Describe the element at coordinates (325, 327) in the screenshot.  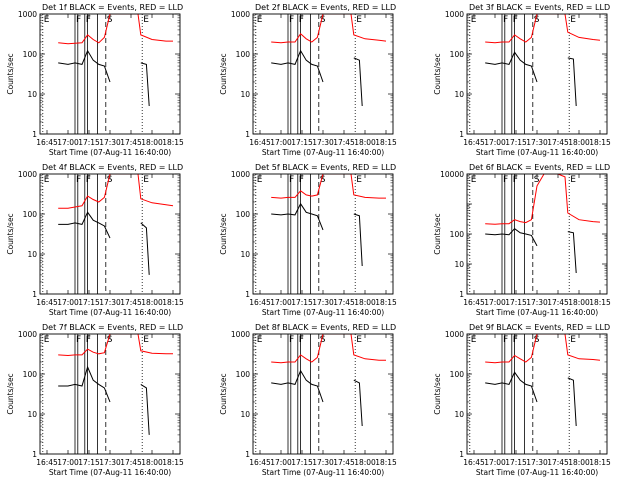
I see `panel-title: Det 8f BLACK = Events, RED = LLD` at that location.